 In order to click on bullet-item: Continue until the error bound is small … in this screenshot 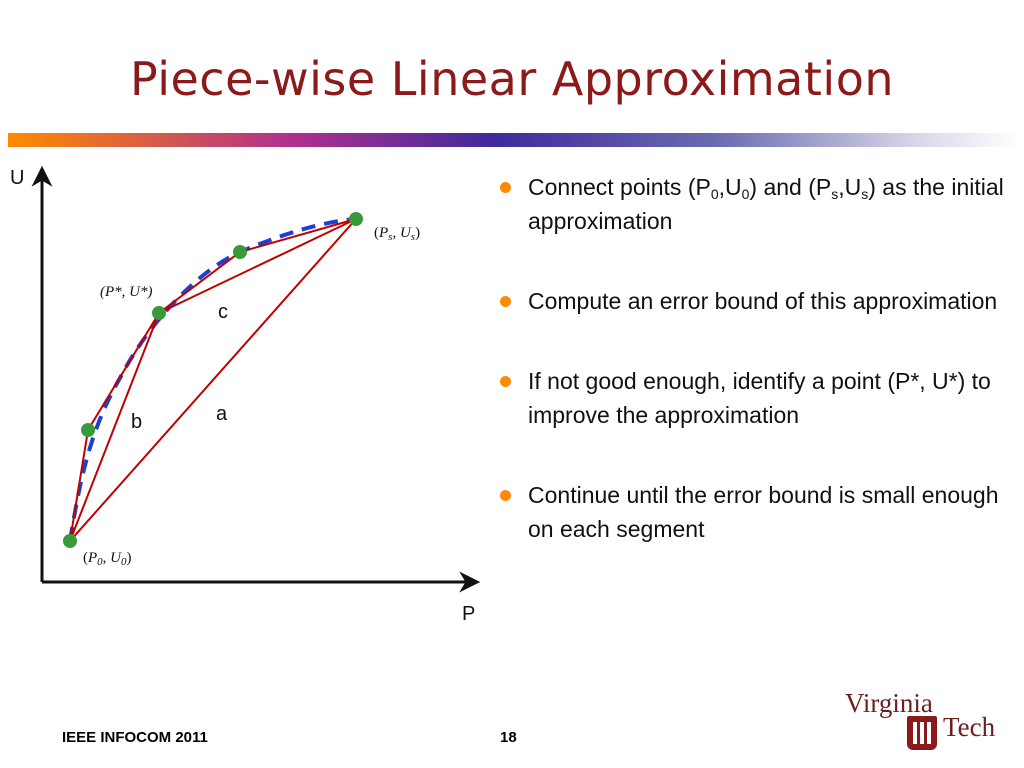, I will do `click(757, 512)`.